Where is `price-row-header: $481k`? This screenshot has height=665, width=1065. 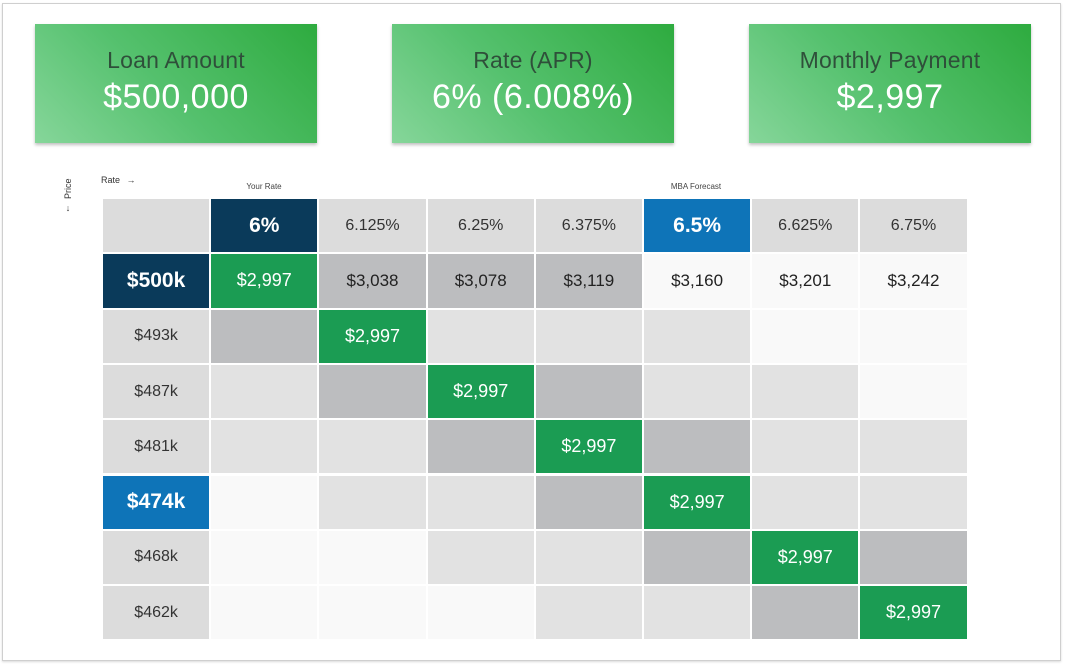 price-row-header: $481k is located at coordinates (156, 447).